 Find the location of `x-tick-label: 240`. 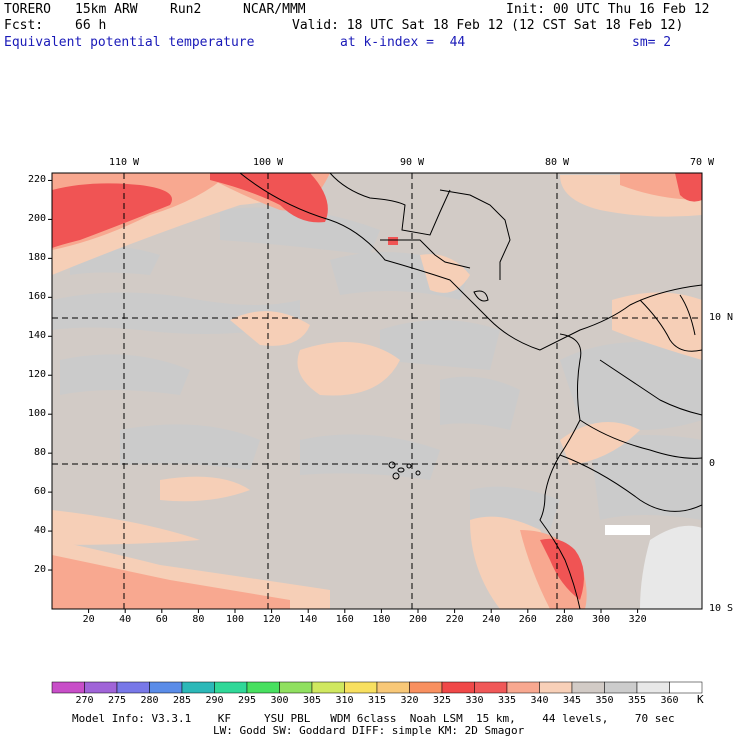

x-tick-label: 240 is located at coordinates (491, 619).